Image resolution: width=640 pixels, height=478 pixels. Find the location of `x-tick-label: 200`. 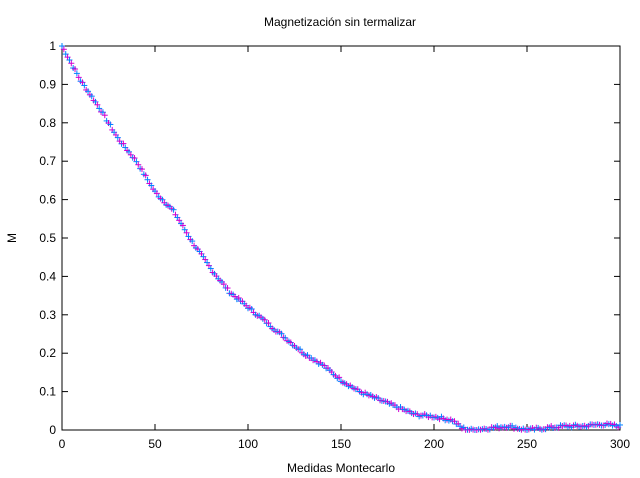

x-tick-label: 200 is located at coordinates (434, 444).